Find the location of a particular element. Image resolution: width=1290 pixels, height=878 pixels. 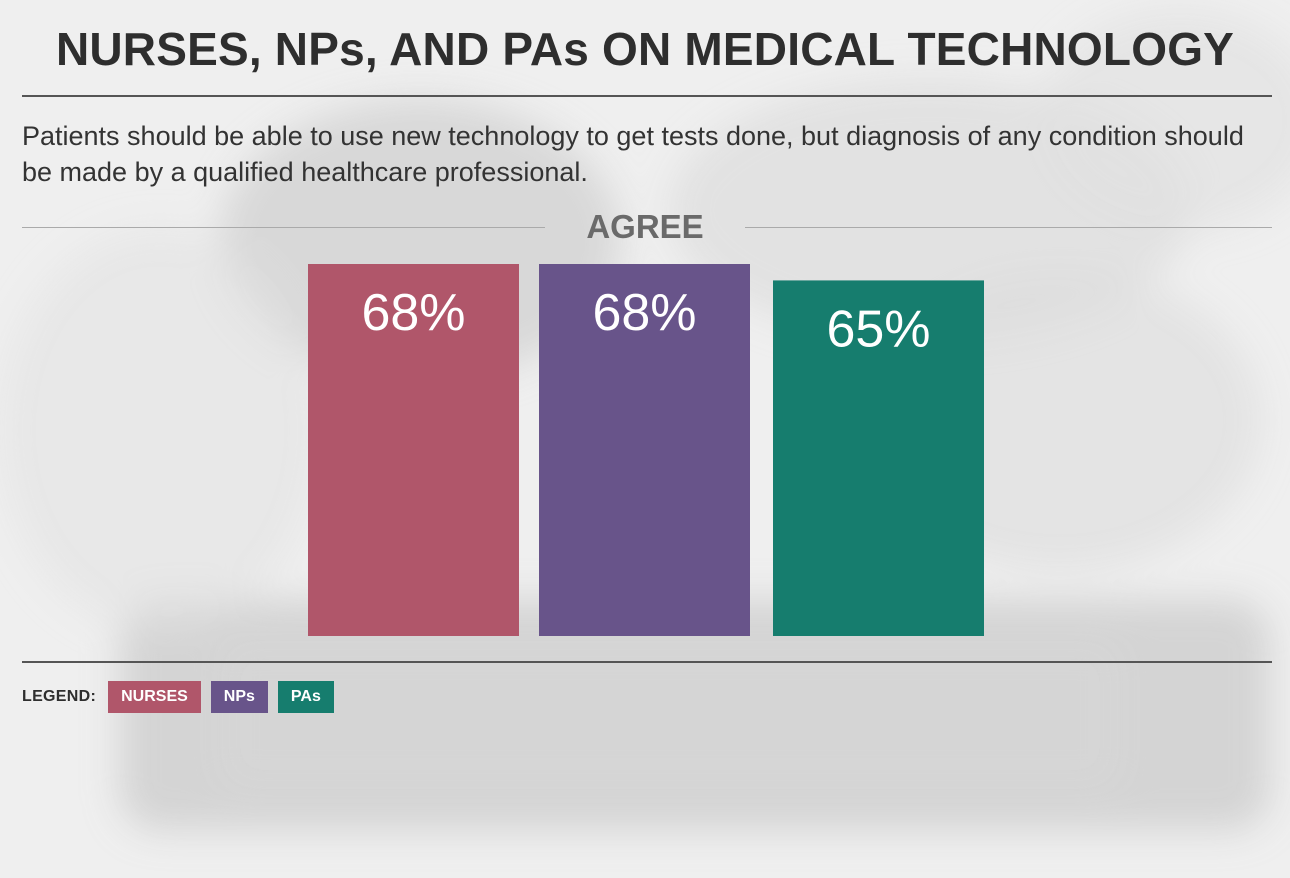

title-divider is located at coordinates (647, 96).